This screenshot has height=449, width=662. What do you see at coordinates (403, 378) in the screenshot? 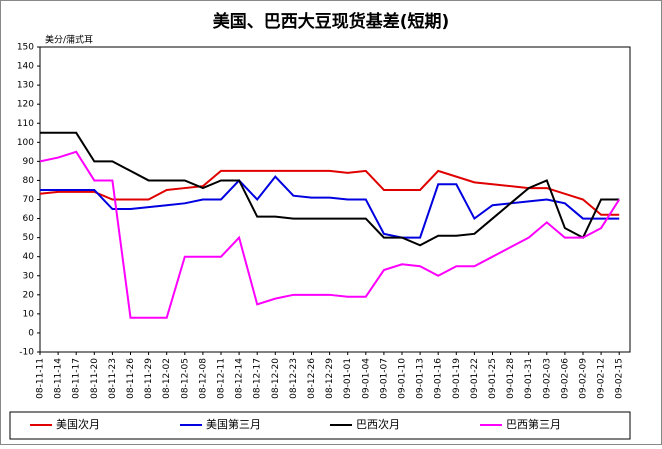
I see `x-tick-label: 09-01-10` at bounding box center [403, 378].